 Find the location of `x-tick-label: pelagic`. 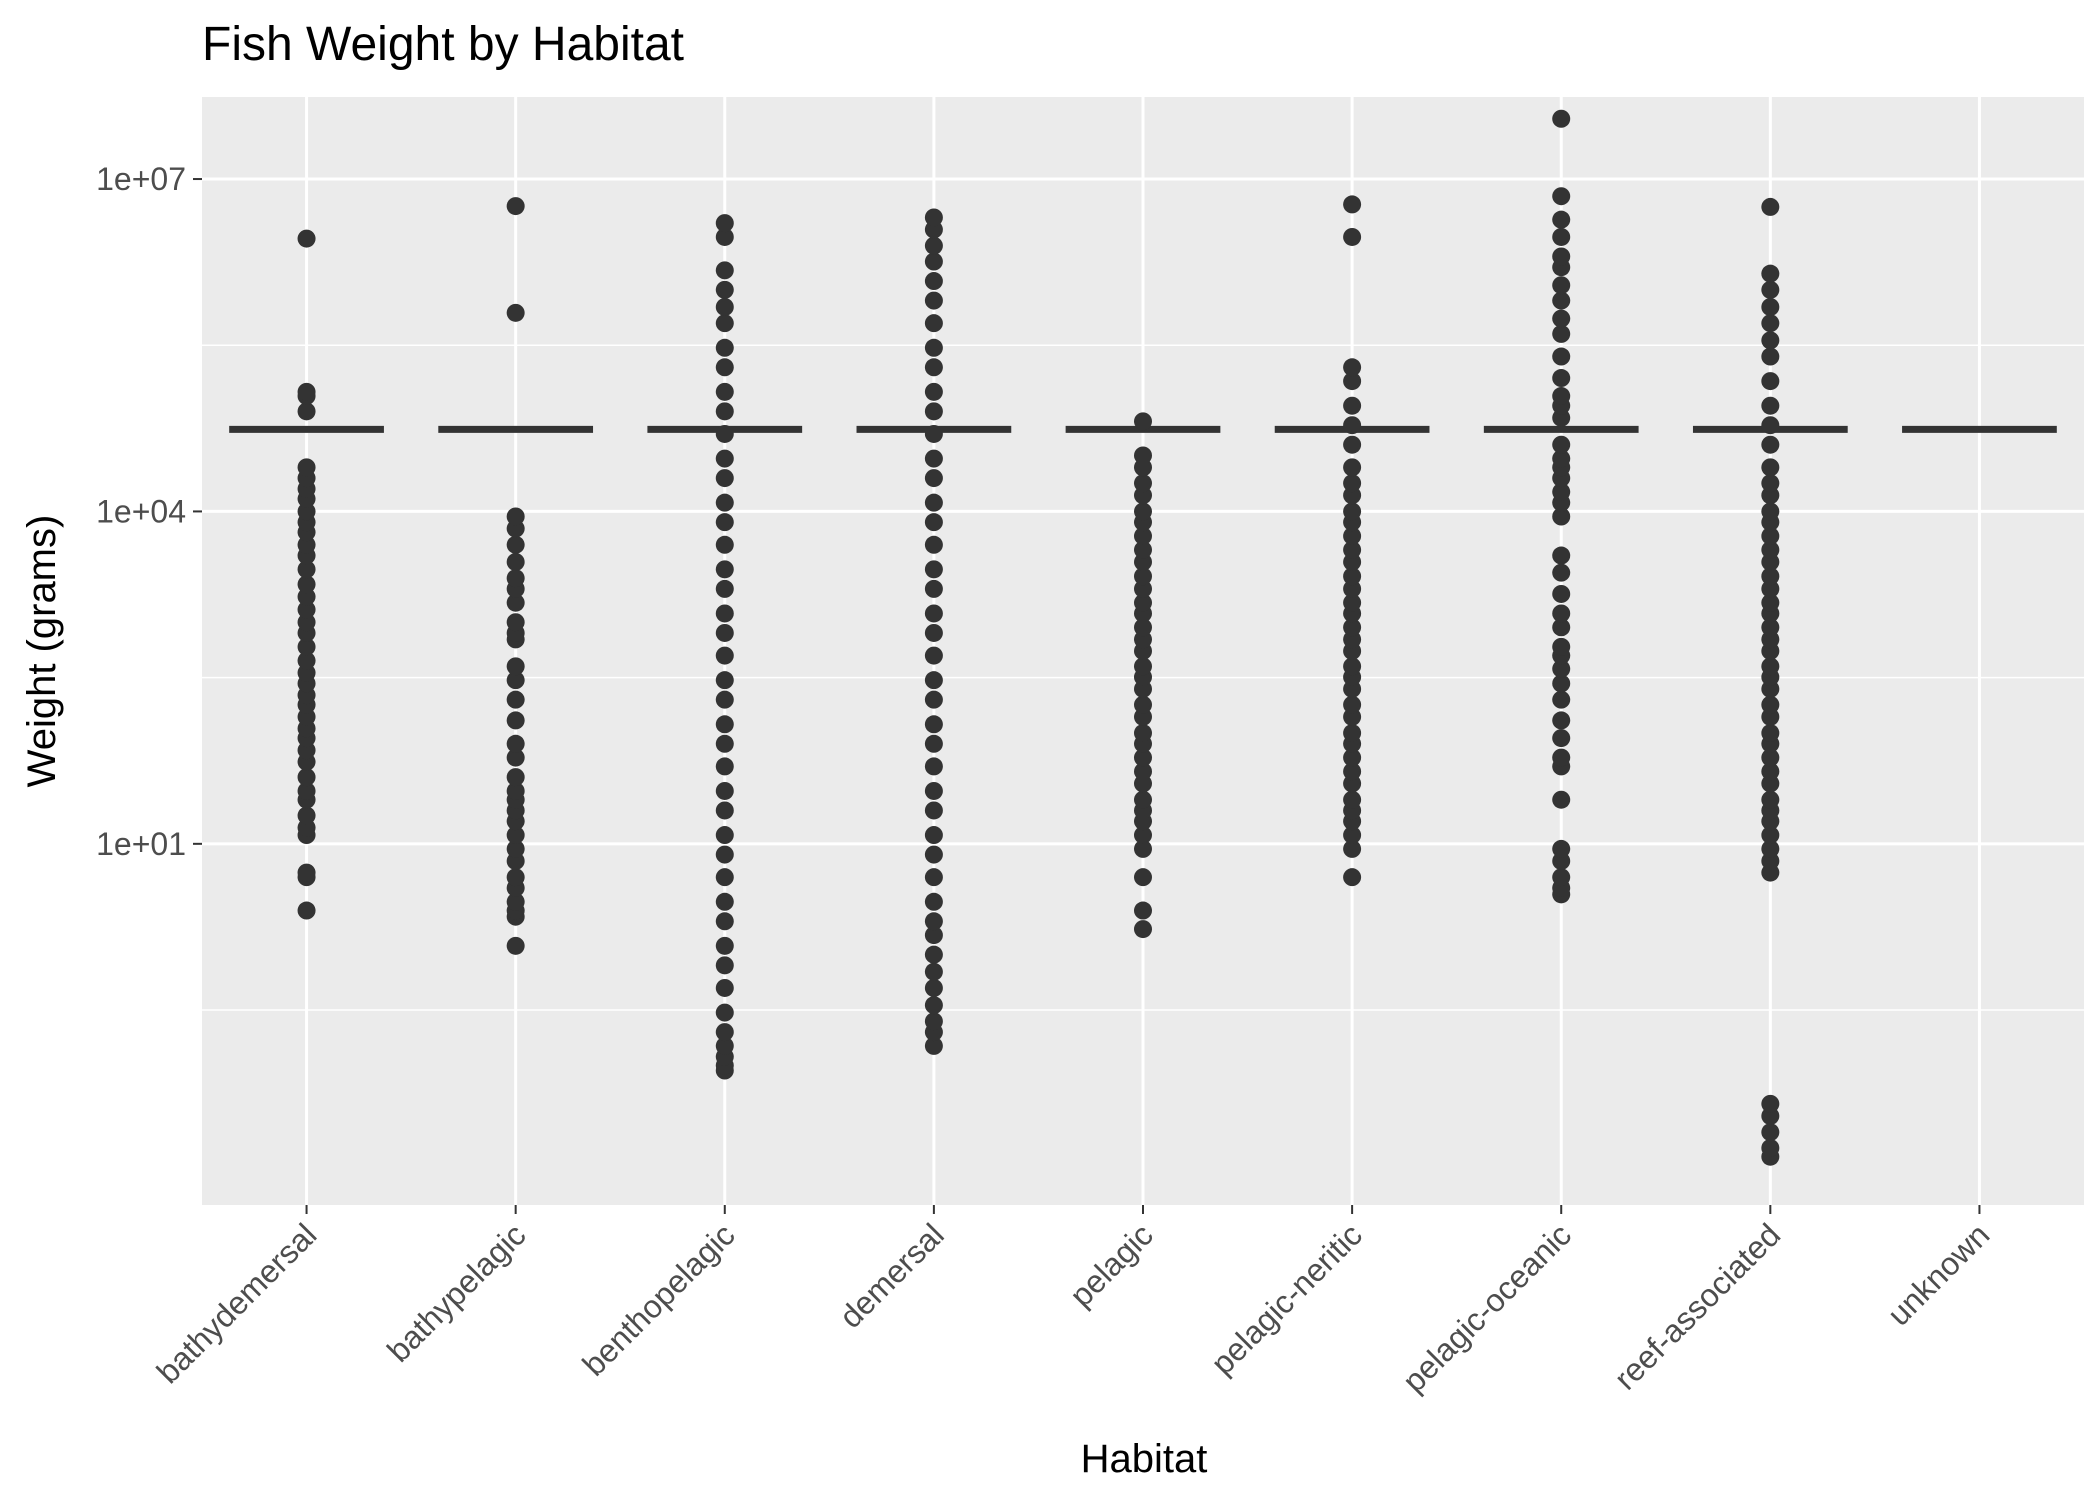

x-tick-label: pelagic is located at coordinates (1111, 1264).